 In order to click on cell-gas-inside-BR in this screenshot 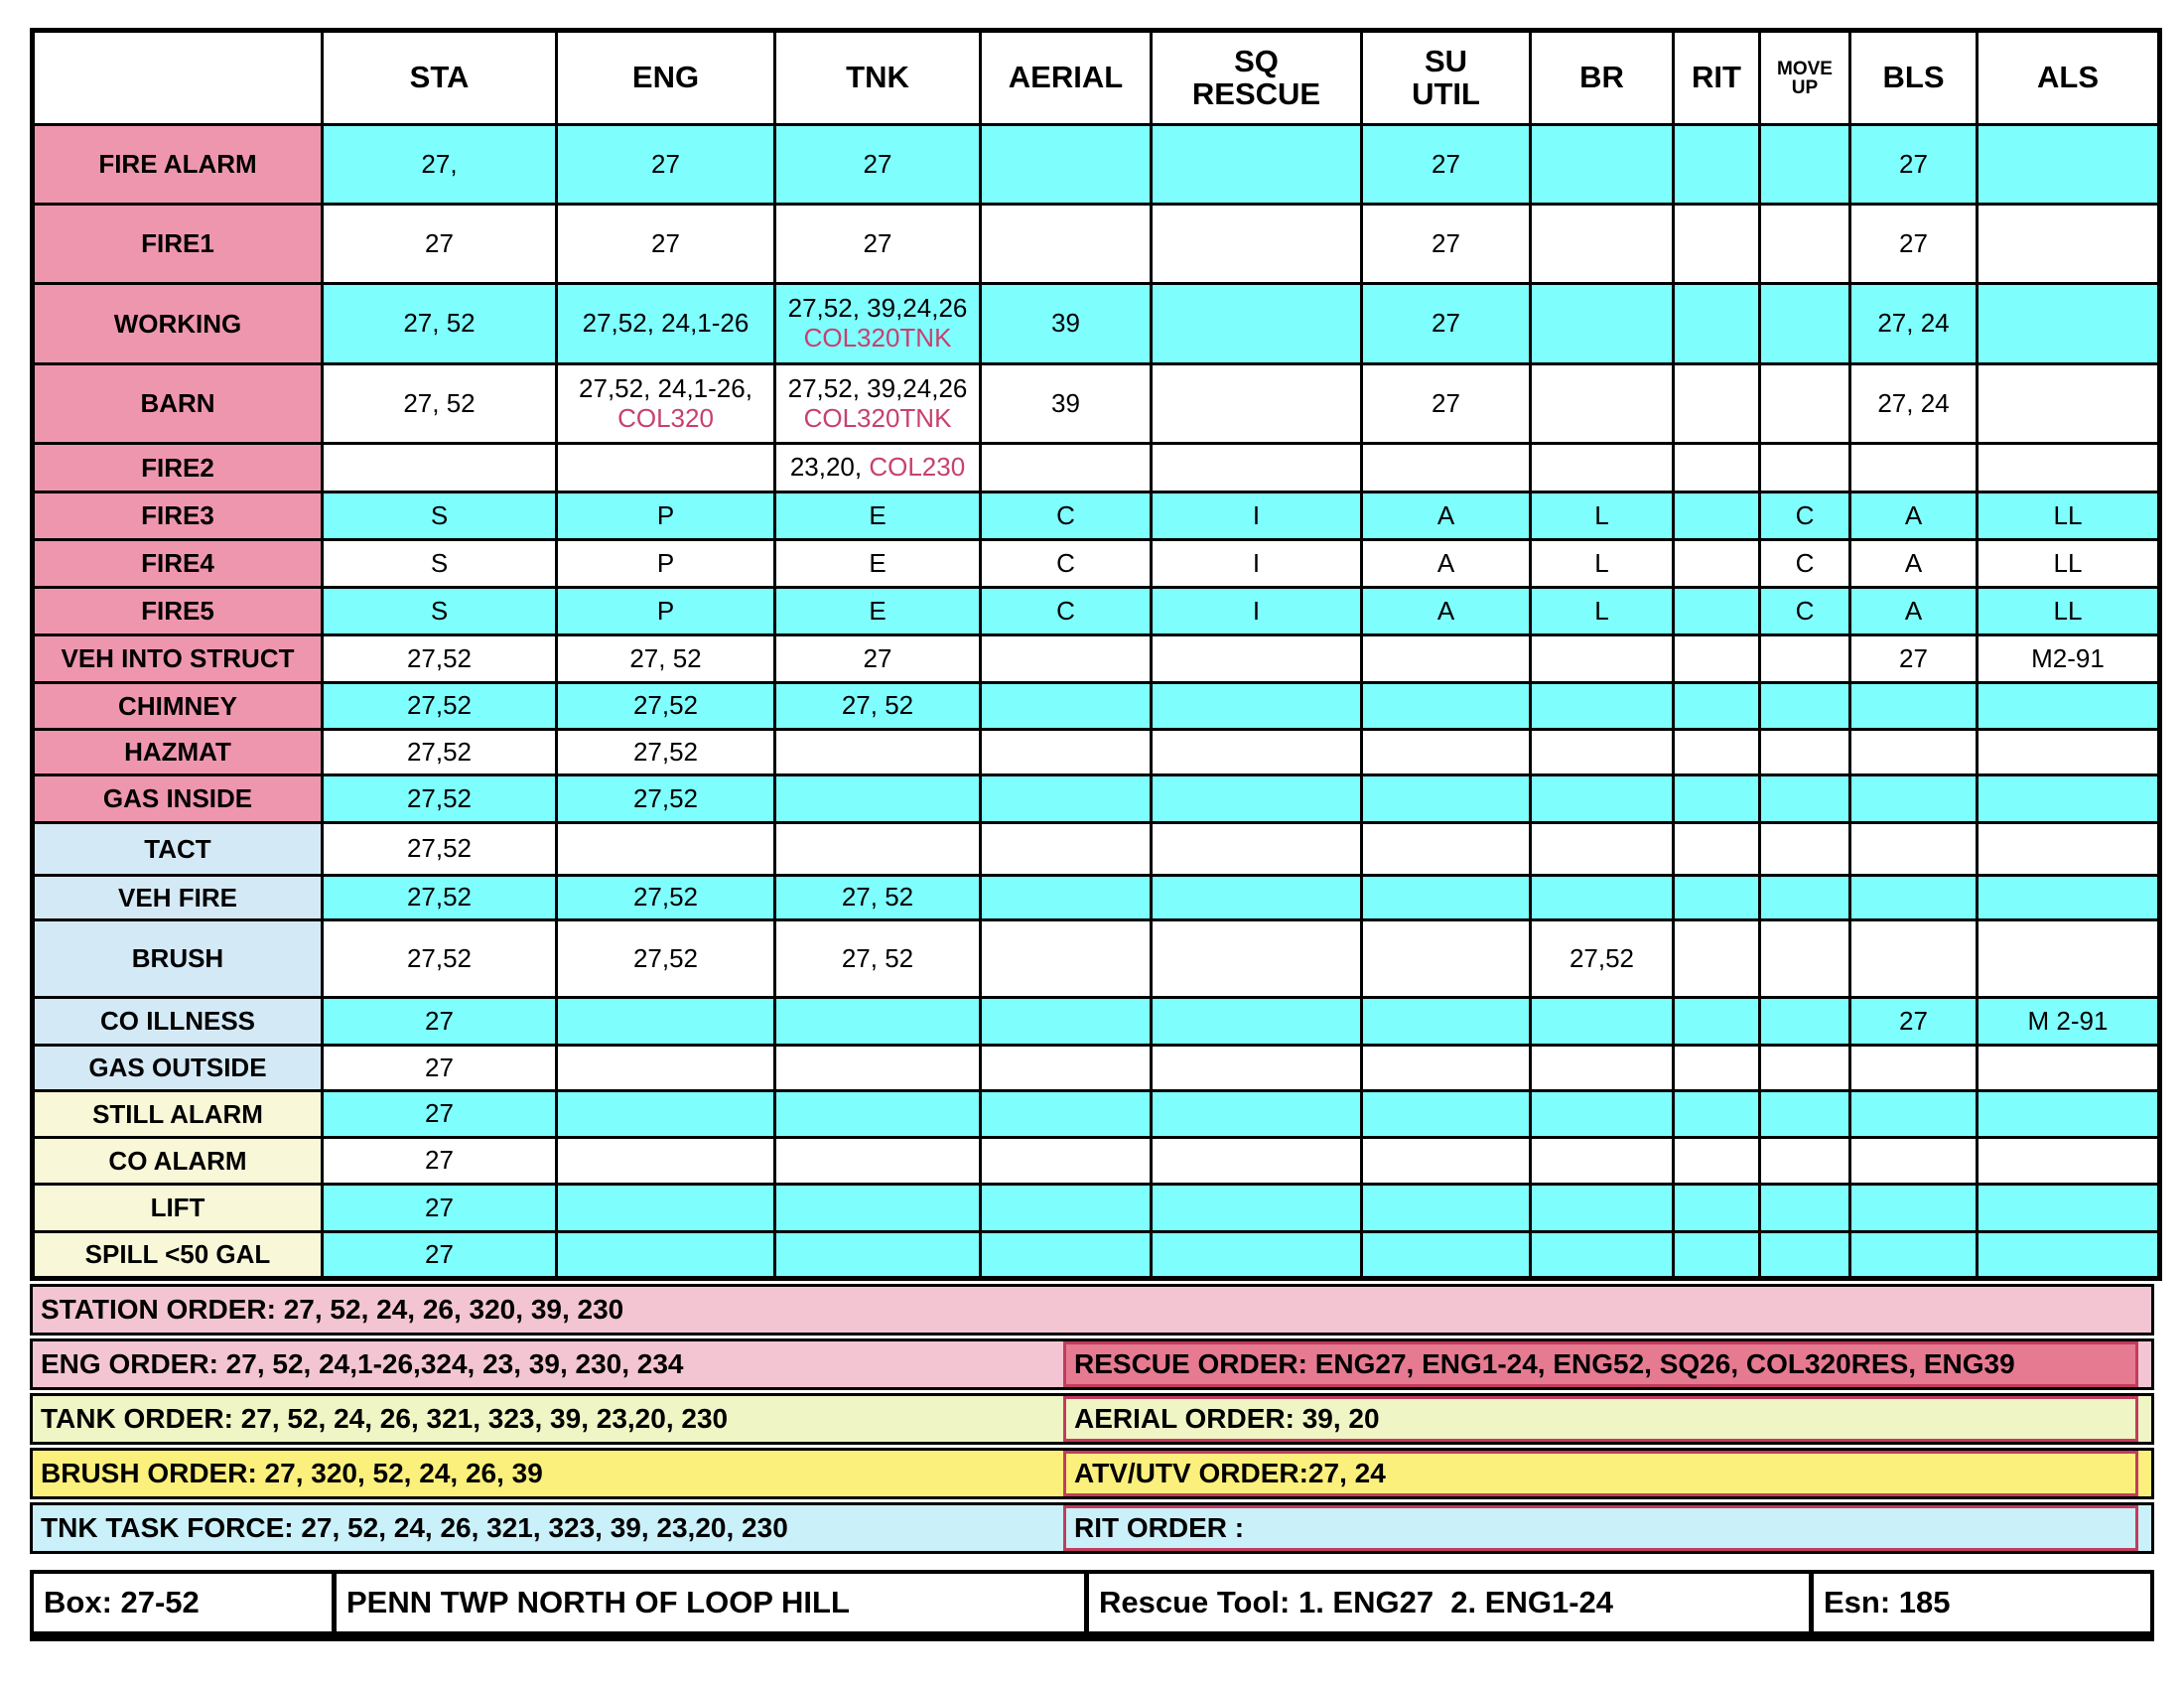, I will do `click(1602, 799)`.